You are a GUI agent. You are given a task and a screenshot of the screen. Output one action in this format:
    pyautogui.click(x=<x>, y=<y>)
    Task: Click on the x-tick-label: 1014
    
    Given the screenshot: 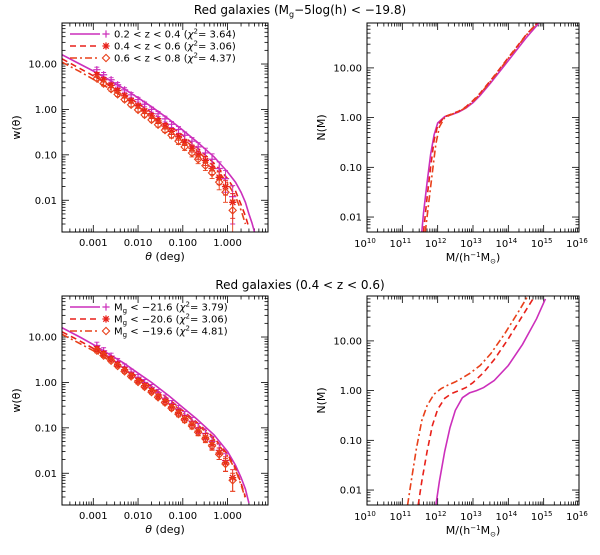 What is the action you would take?
    pyautogui.click(x=507, y=516)
    